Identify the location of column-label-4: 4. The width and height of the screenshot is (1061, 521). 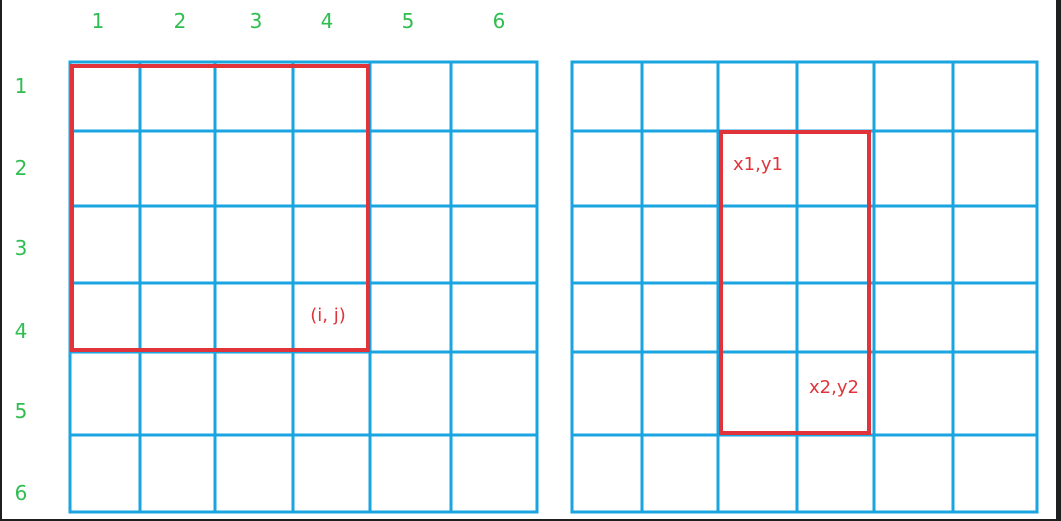
(327, 21).